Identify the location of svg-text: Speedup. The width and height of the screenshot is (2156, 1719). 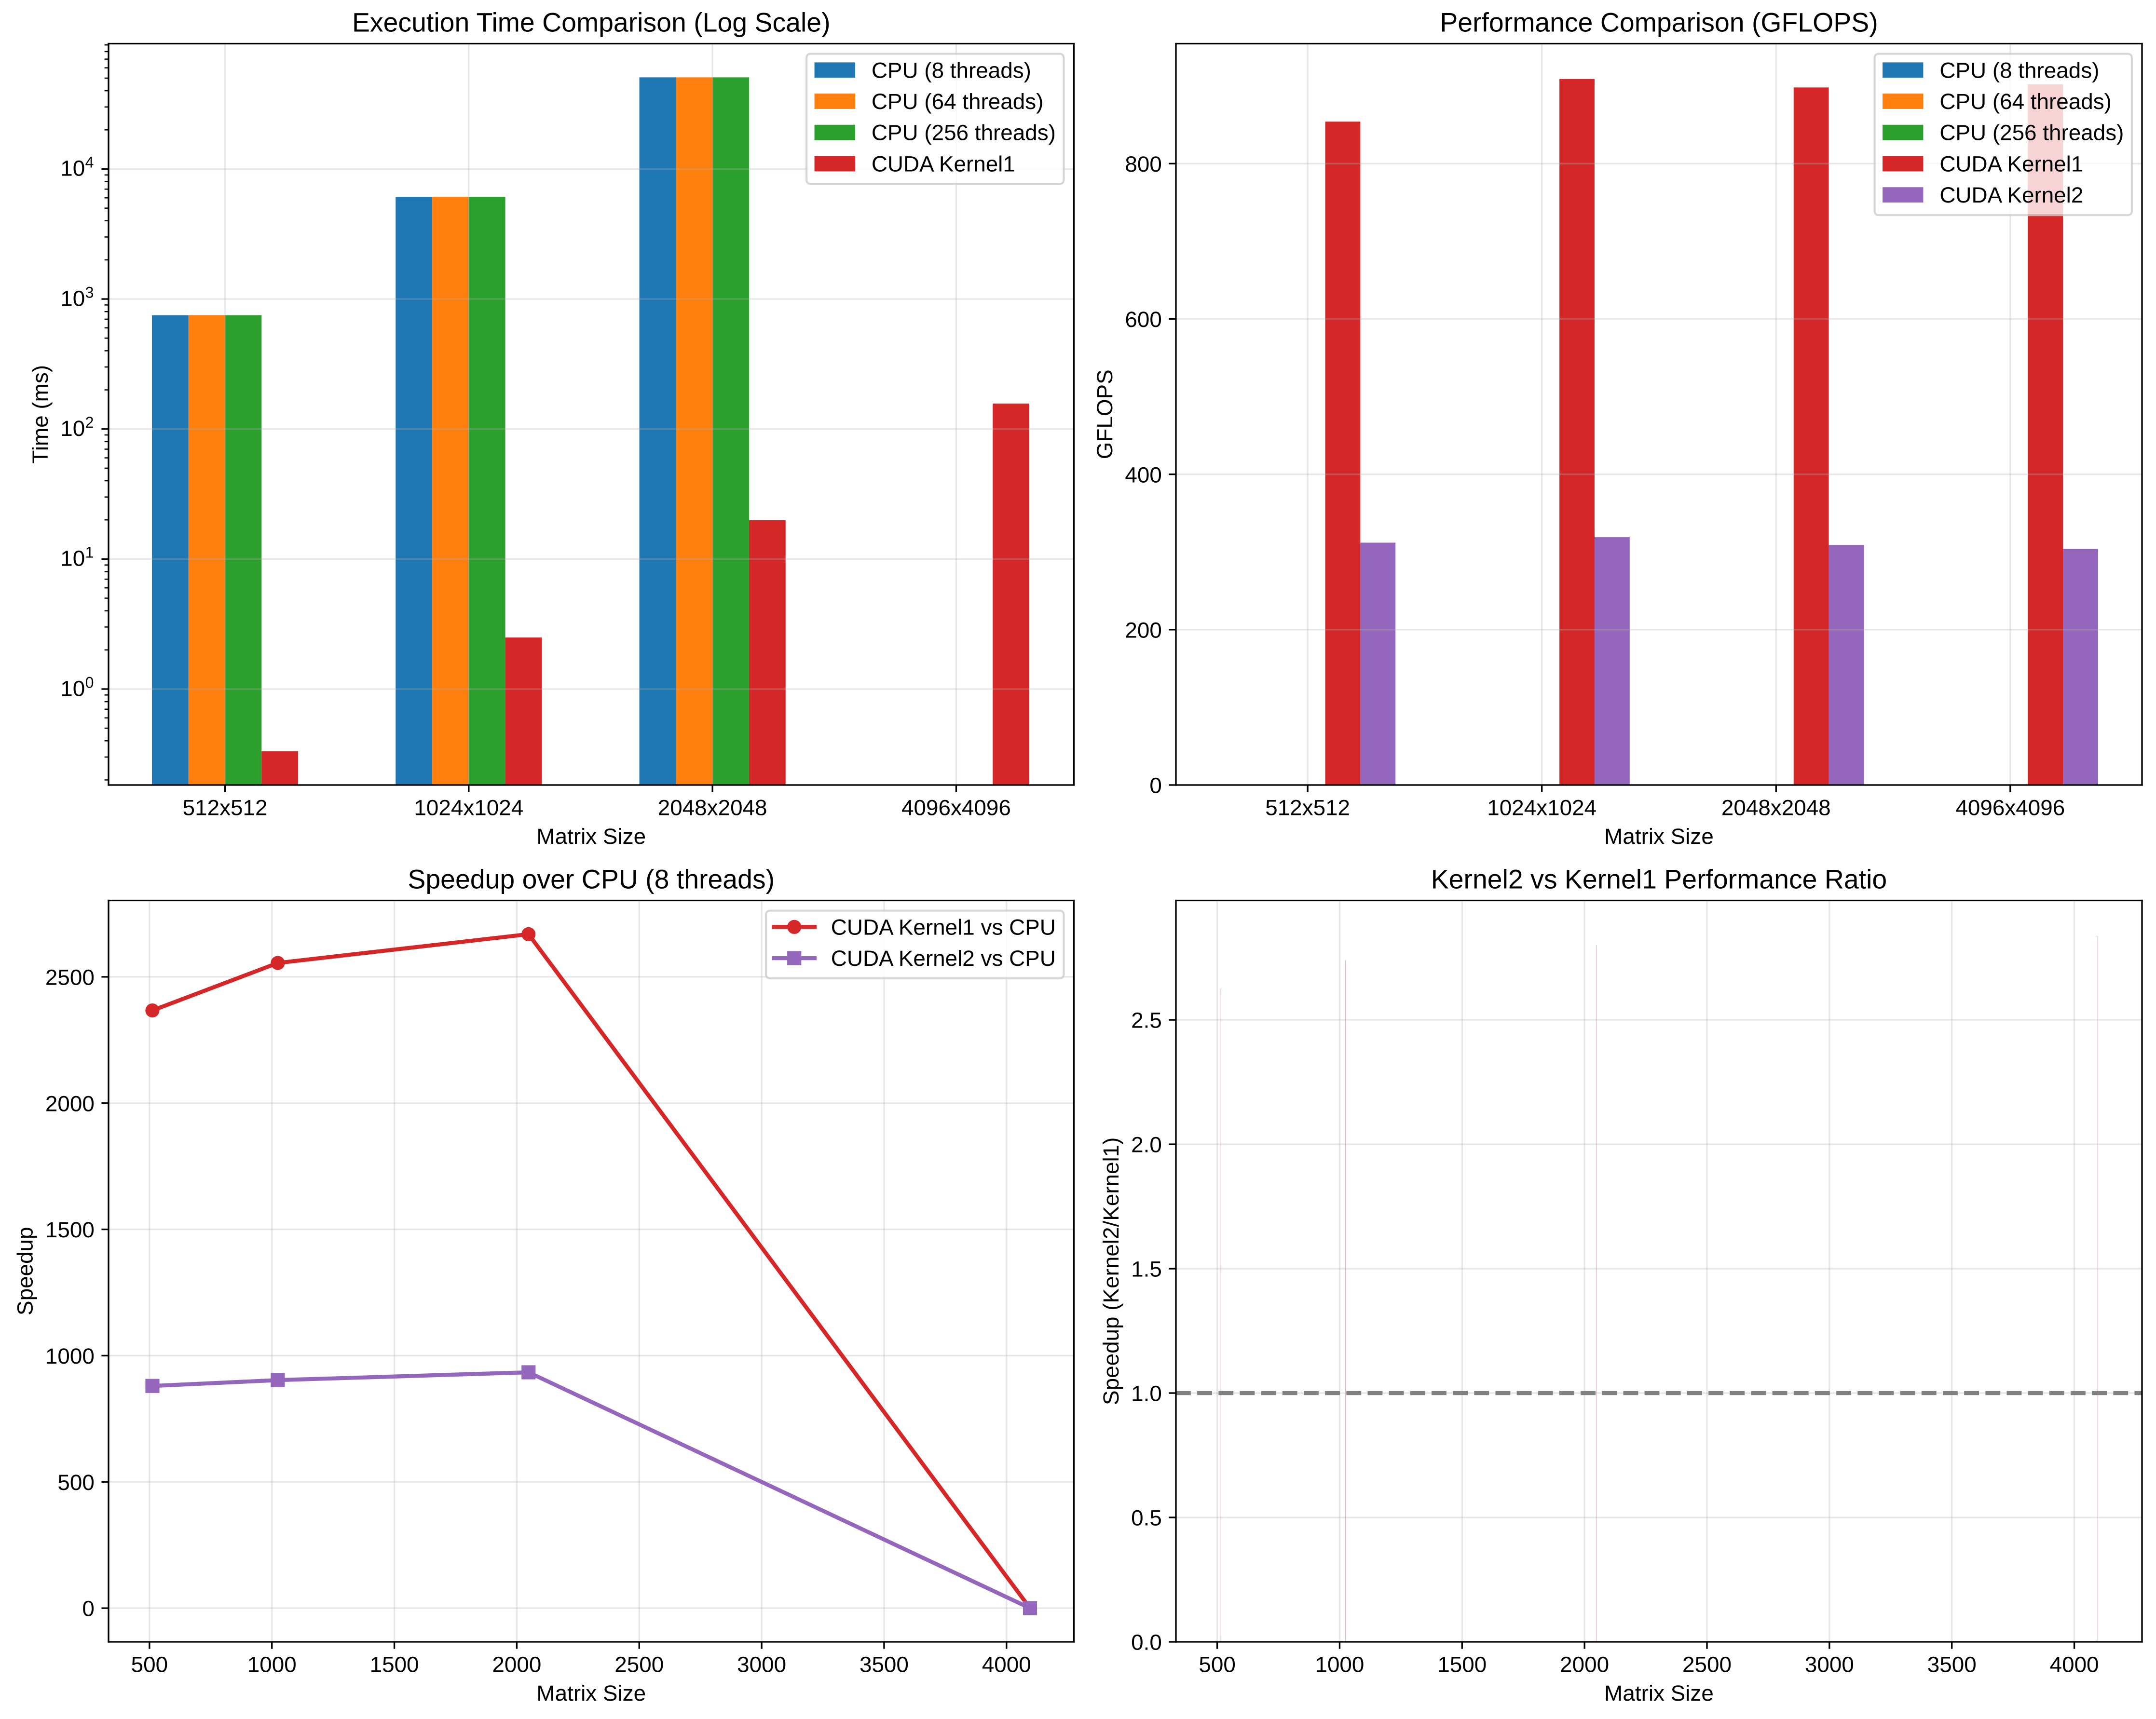
(25, 1271).